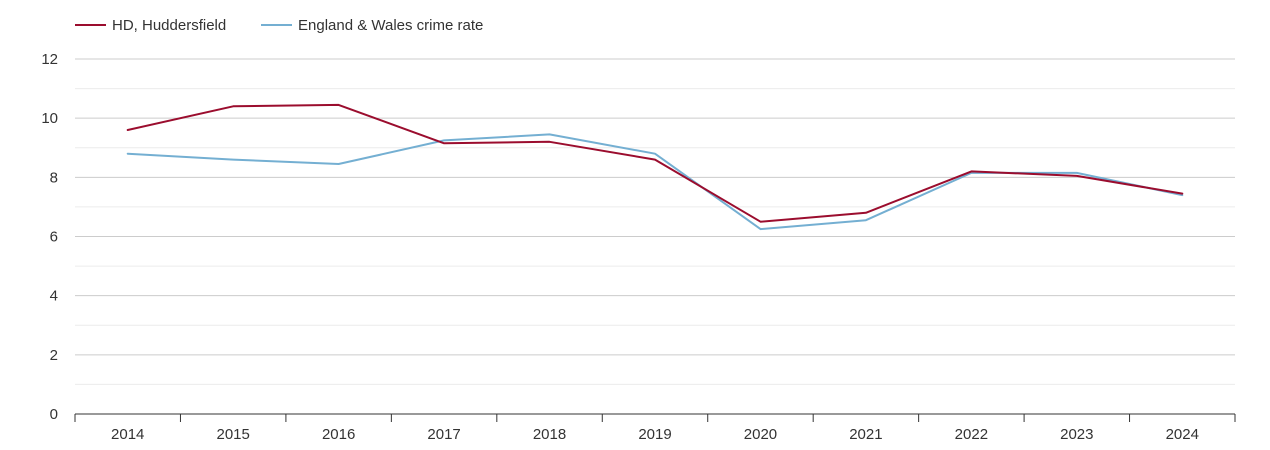 The height and width of the screenshot is (450, 1270). Describe the element at coordinates (760, 434) in the screenshot. I see `x-tick-label: 2020` at that location.